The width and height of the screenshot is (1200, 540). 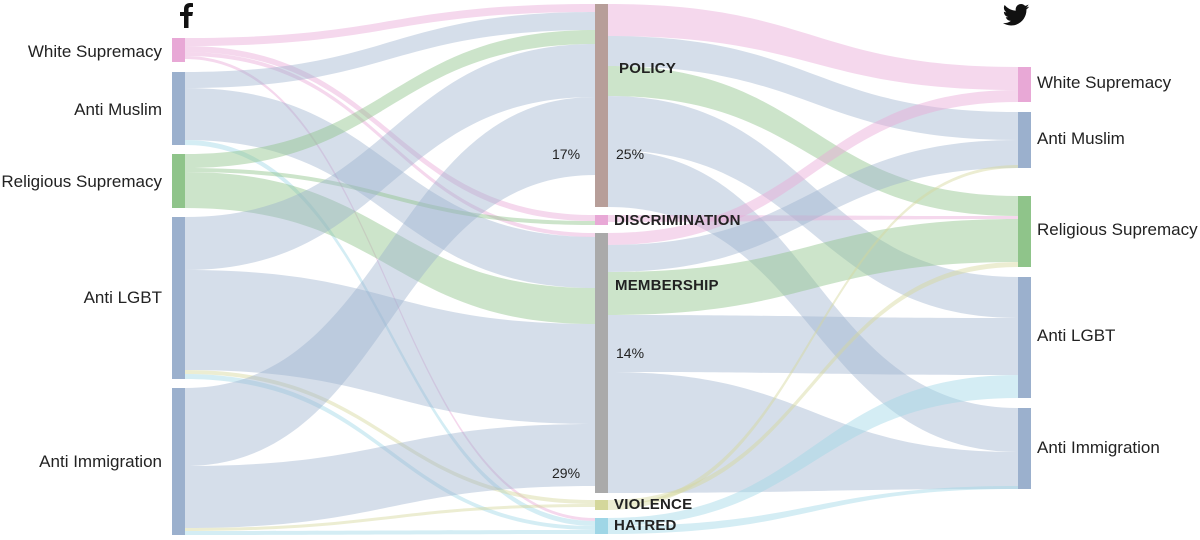 What do you see at coordinates (601, 363) in the screenshot?
I see `node-mid-membership` at bounding box center [601, 363].